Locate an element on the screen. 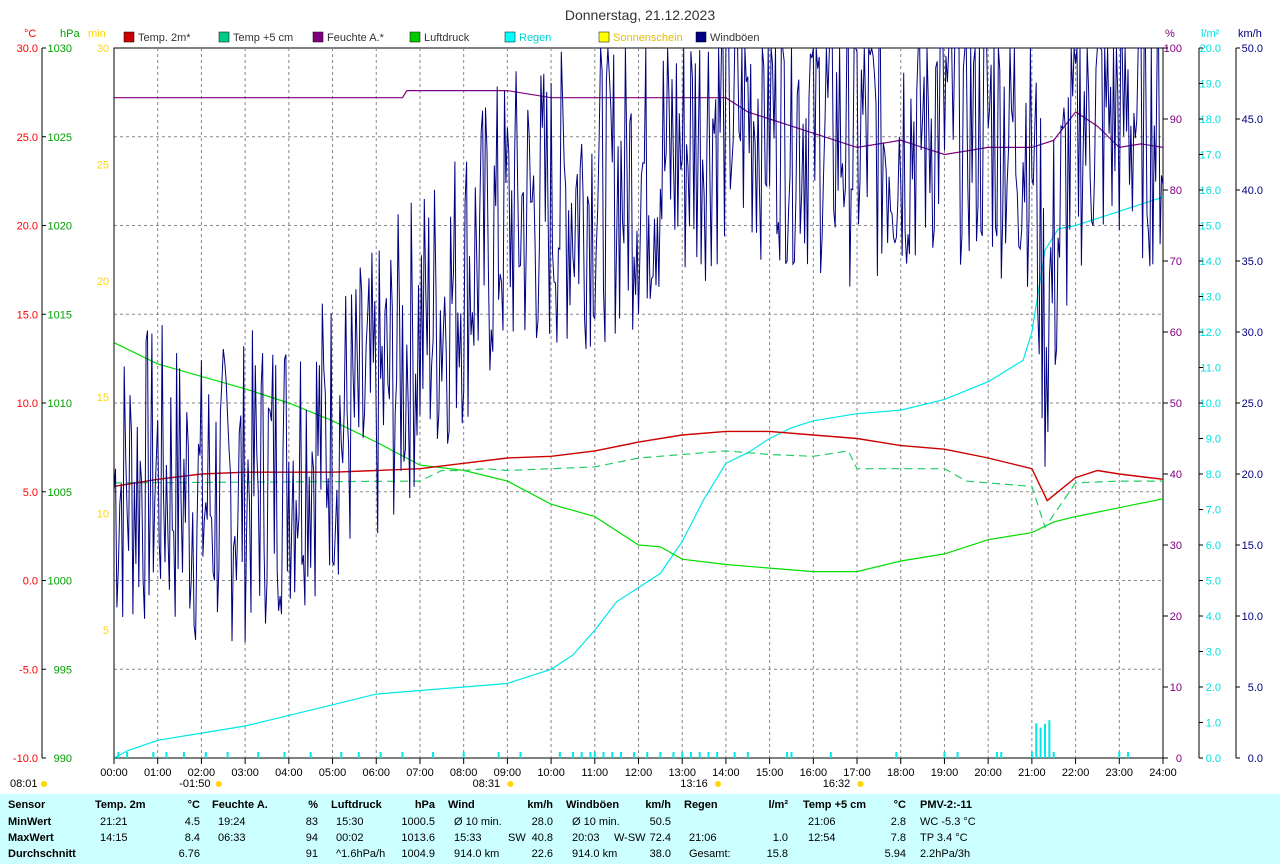 The image size is (1280, 864). wind-dir: SW is located at coordinates (517, 838).